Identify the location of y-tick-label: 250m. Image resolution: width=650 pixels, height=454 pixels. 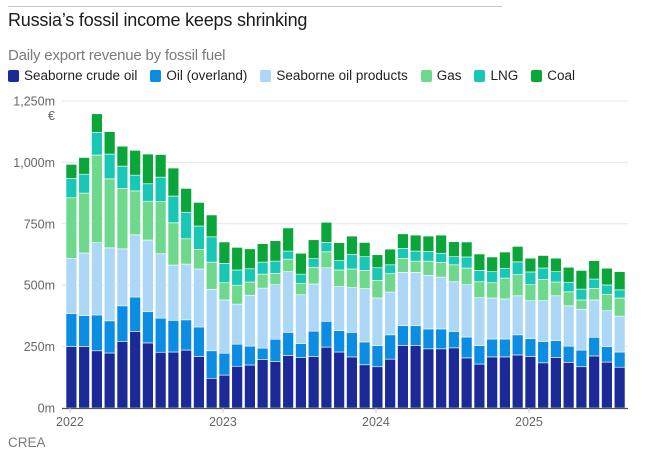
(39, 347).